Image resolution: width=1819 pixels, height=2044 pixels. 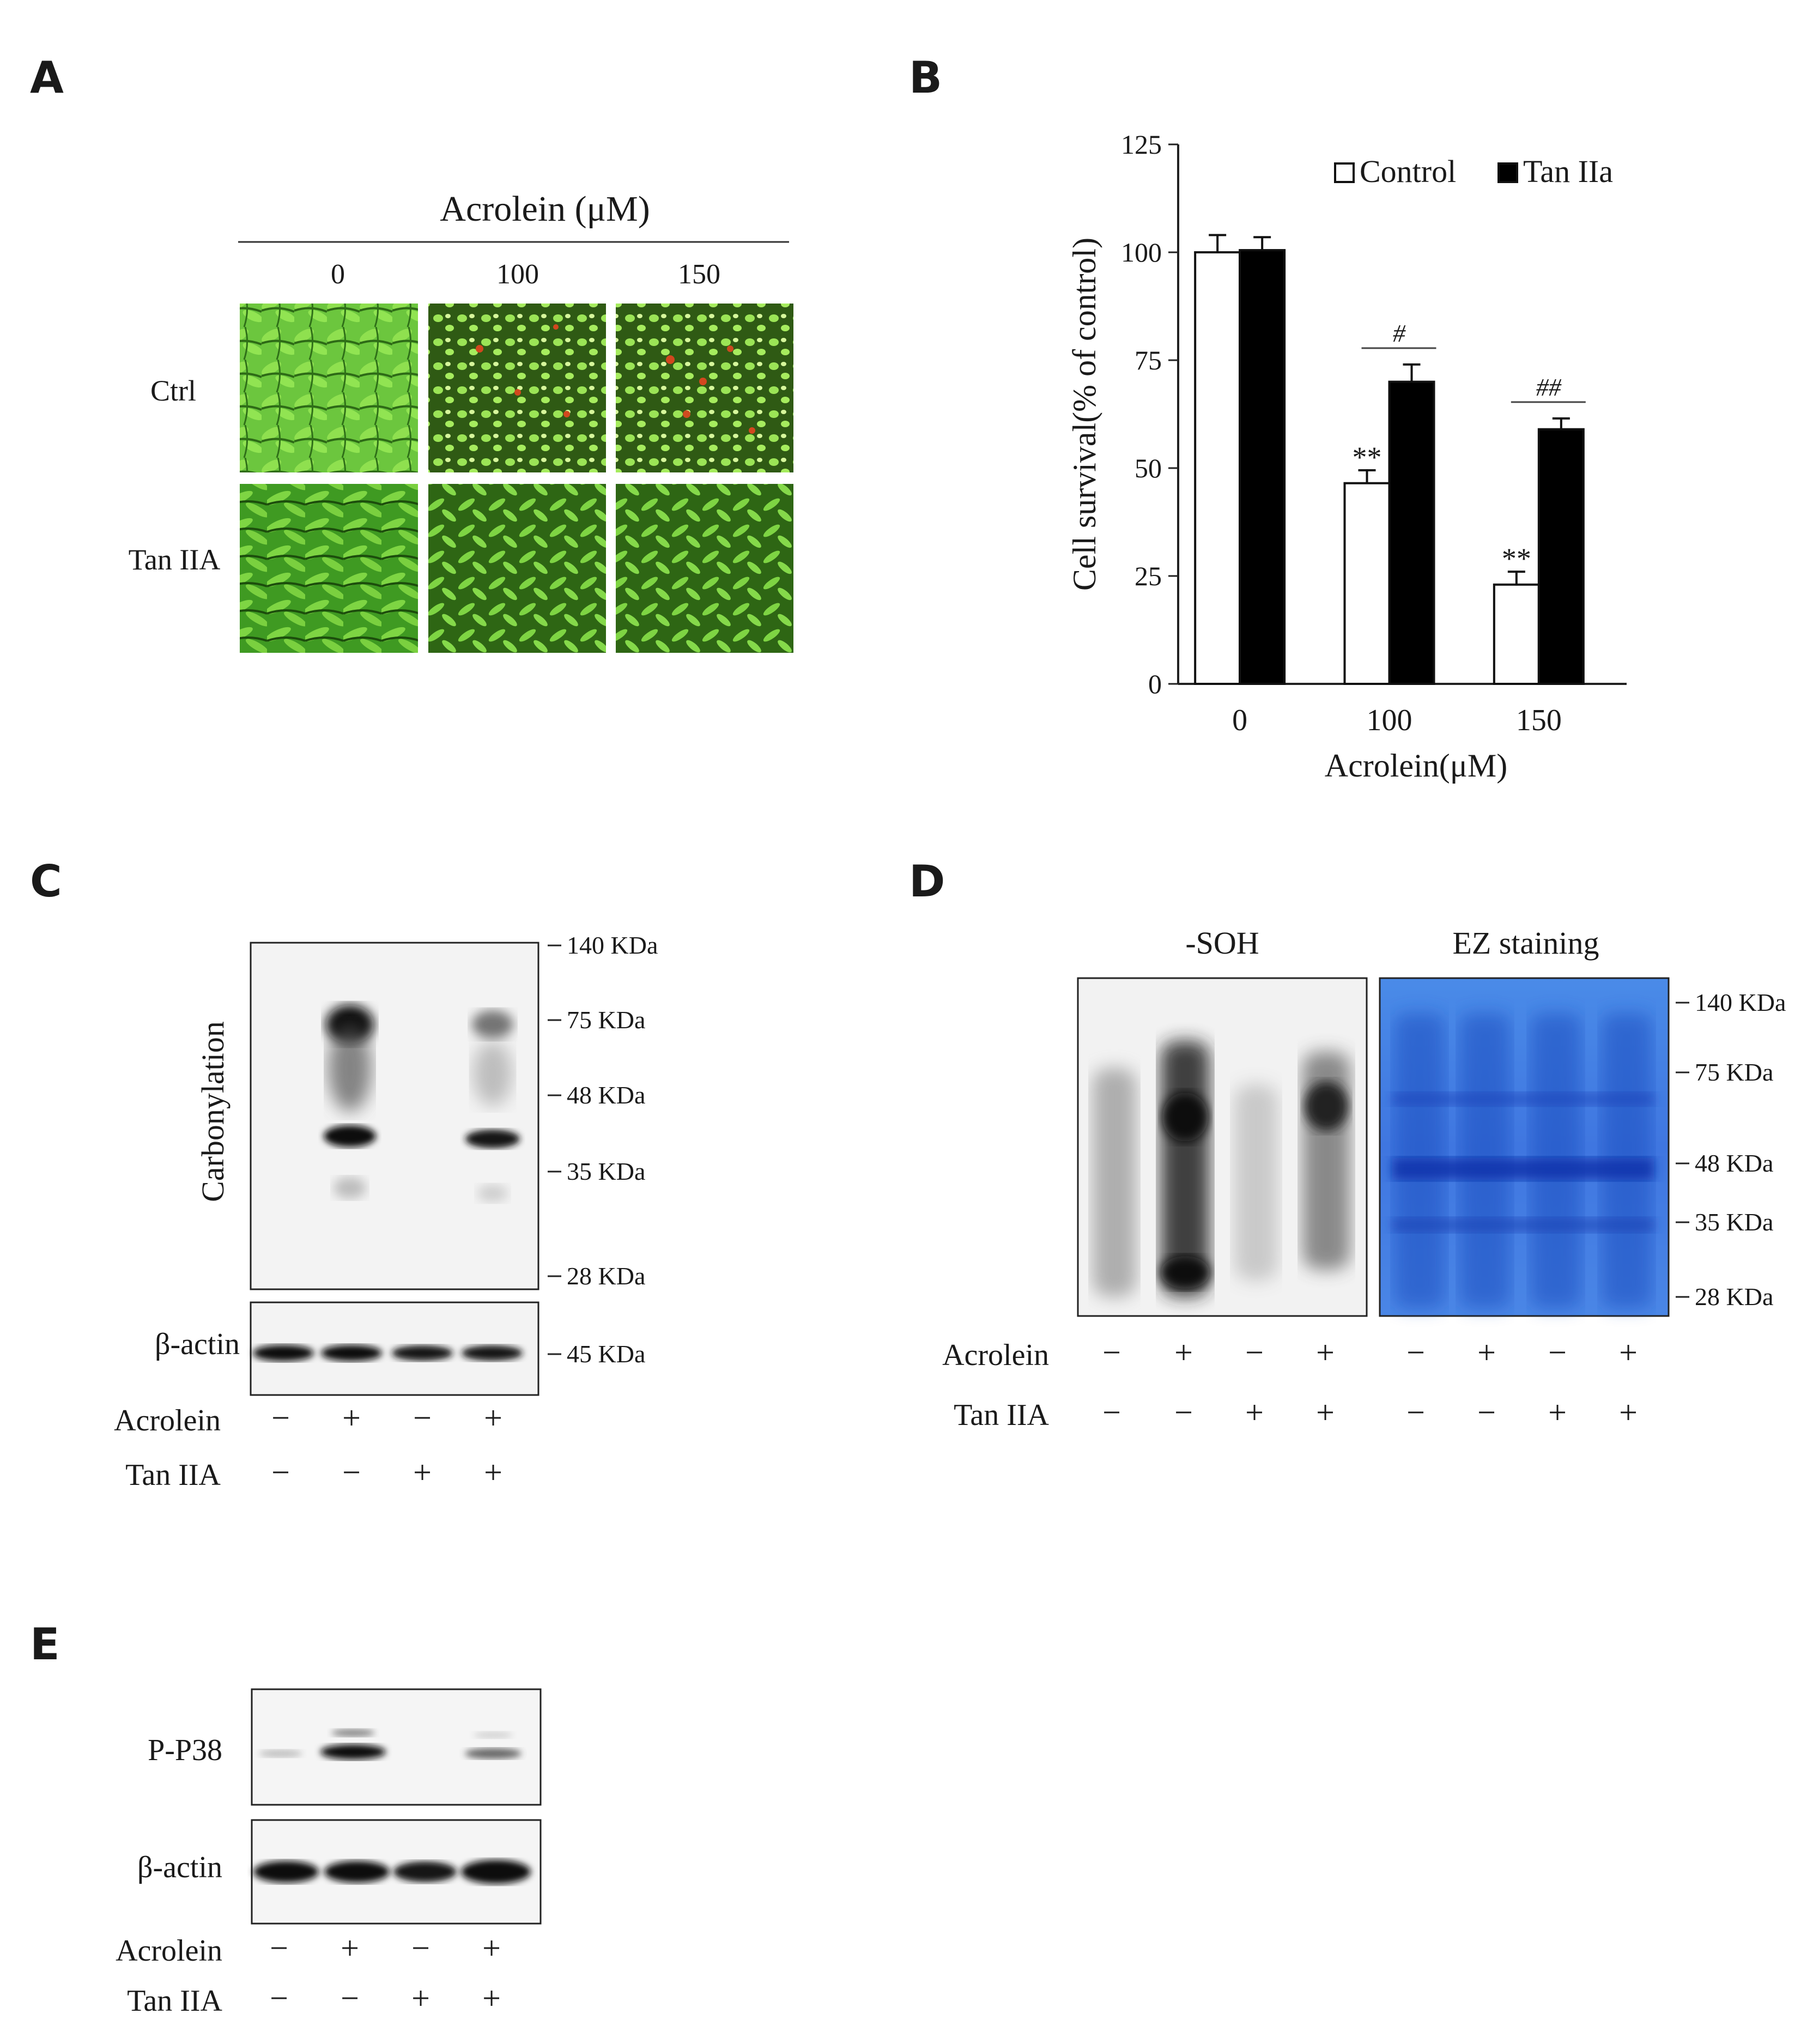 I want to click on x-tick-label: 150, so click(x=1539, y=720).